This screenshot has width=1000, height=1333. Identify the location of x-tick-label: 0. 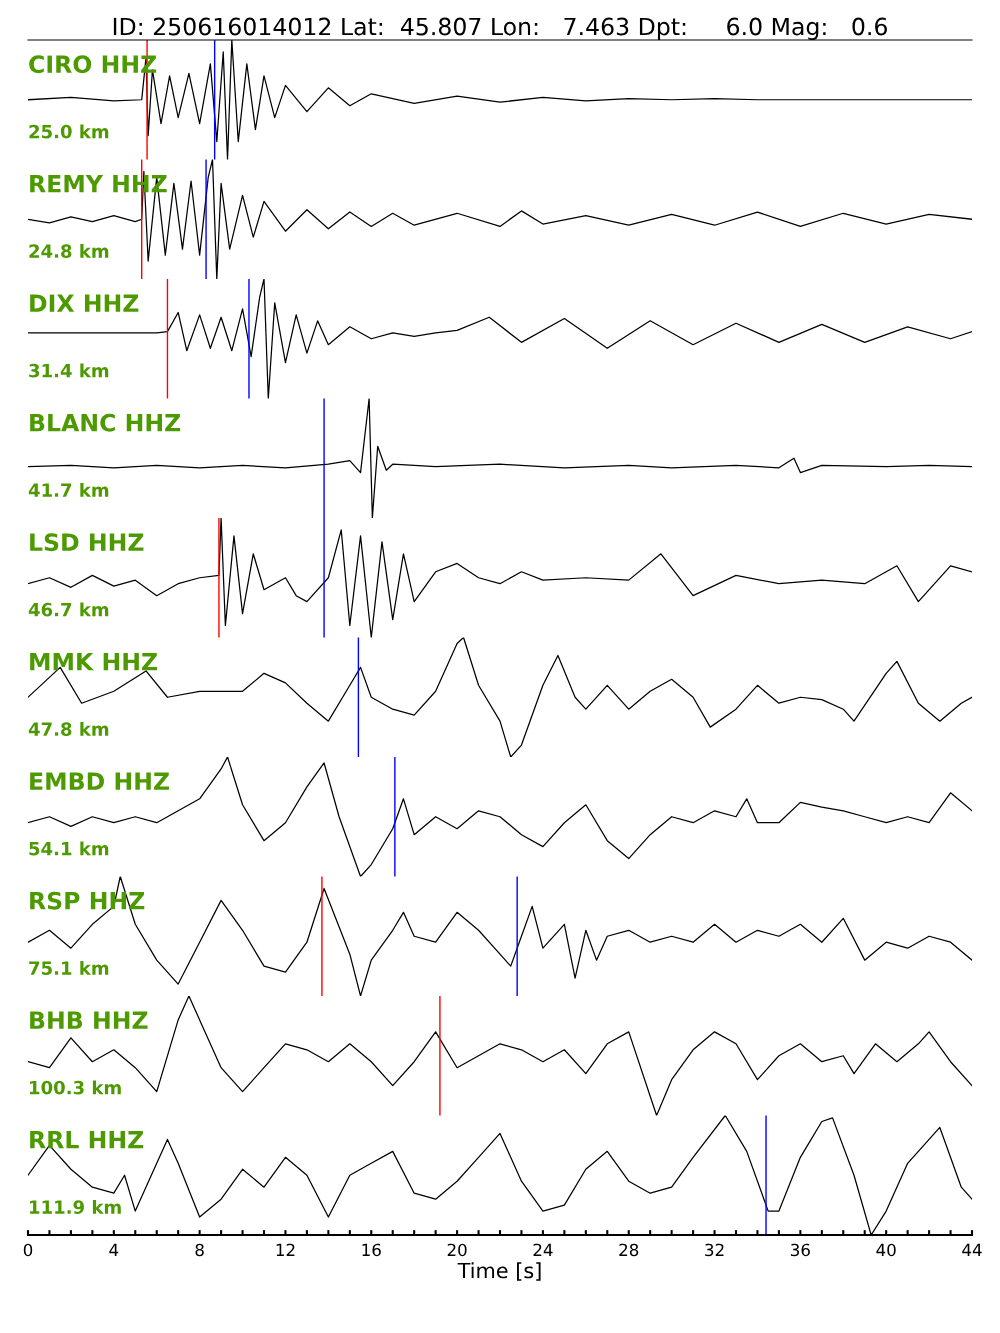
(28, 1250).